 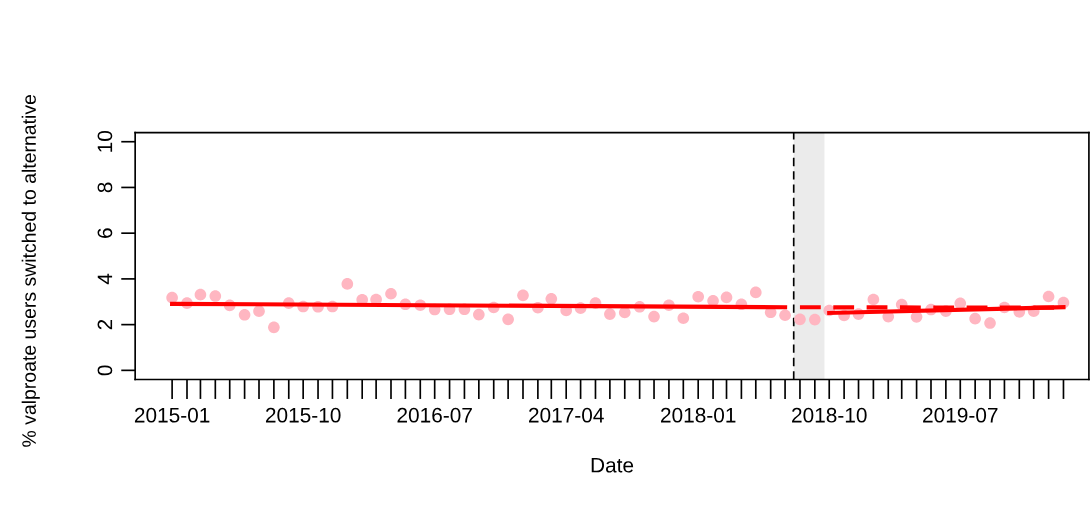 I want to click on x-tick-label: 2018-10, so click(x=829, y=415).